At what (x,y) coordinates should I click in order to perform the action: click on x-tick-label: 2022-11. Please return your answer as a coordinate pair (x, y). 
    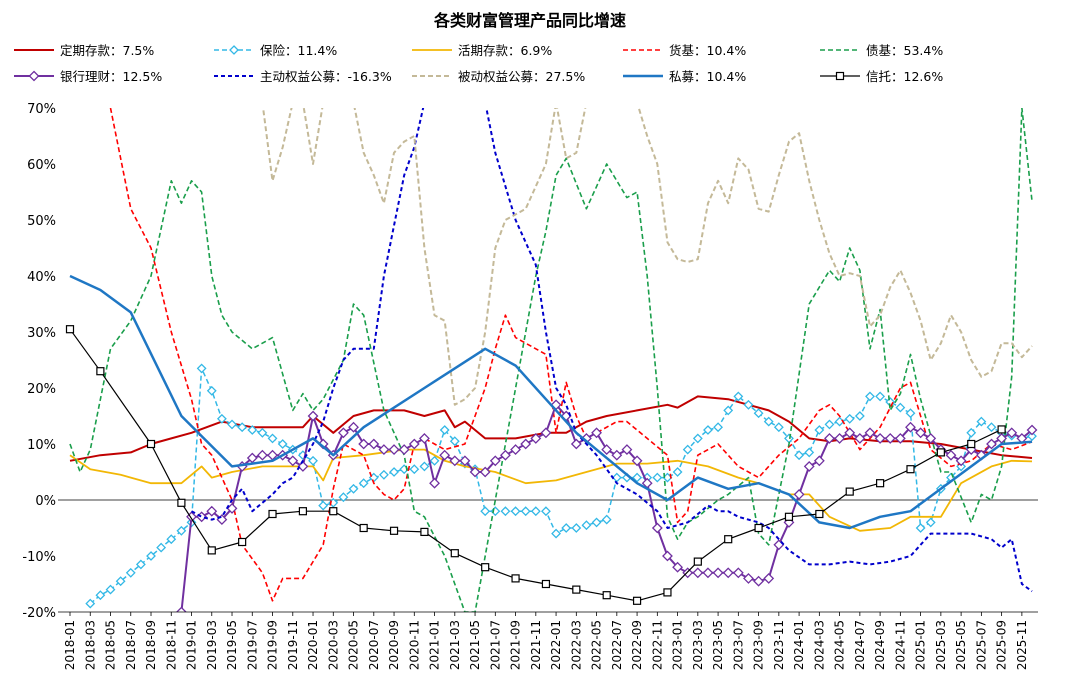
    Looking at the image, I should click on (657, 645).